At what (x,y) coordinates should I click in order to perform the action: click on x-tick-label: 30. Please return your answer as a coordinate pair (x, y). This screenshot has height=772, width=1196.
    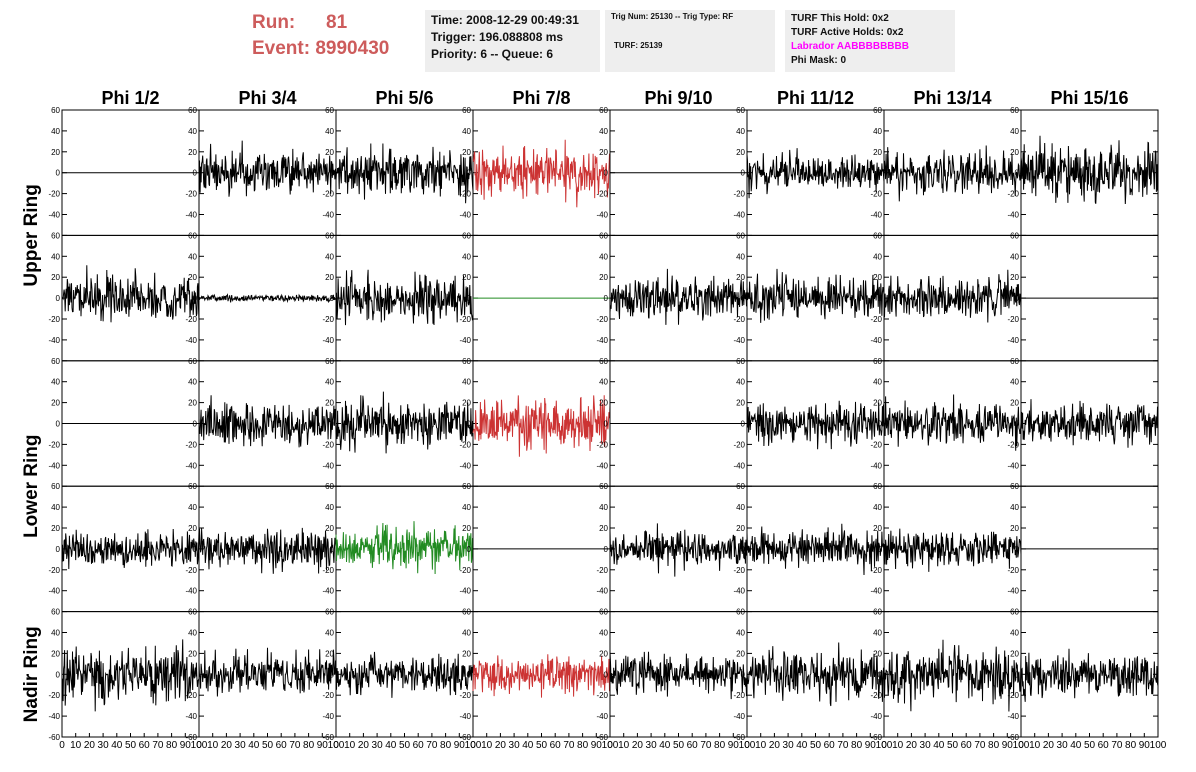
    Looking at the image, I should click on (515, 745).